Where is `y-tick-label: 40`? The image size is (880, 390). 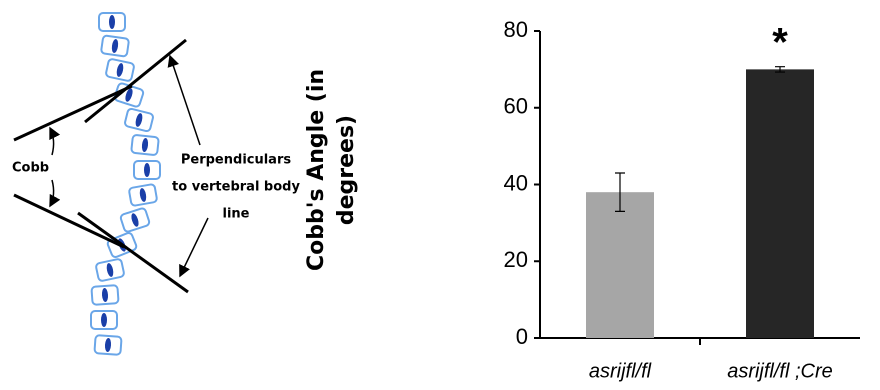
y-tick-label: 40 is located at coordinates (516, 182).